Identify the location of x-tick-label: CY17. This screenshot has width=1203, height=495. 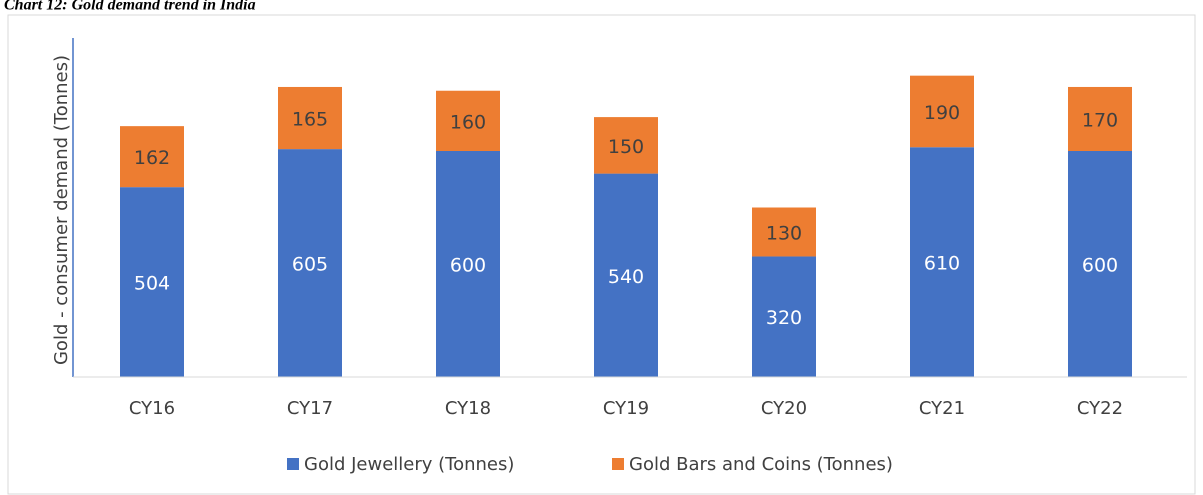
(310, 408).